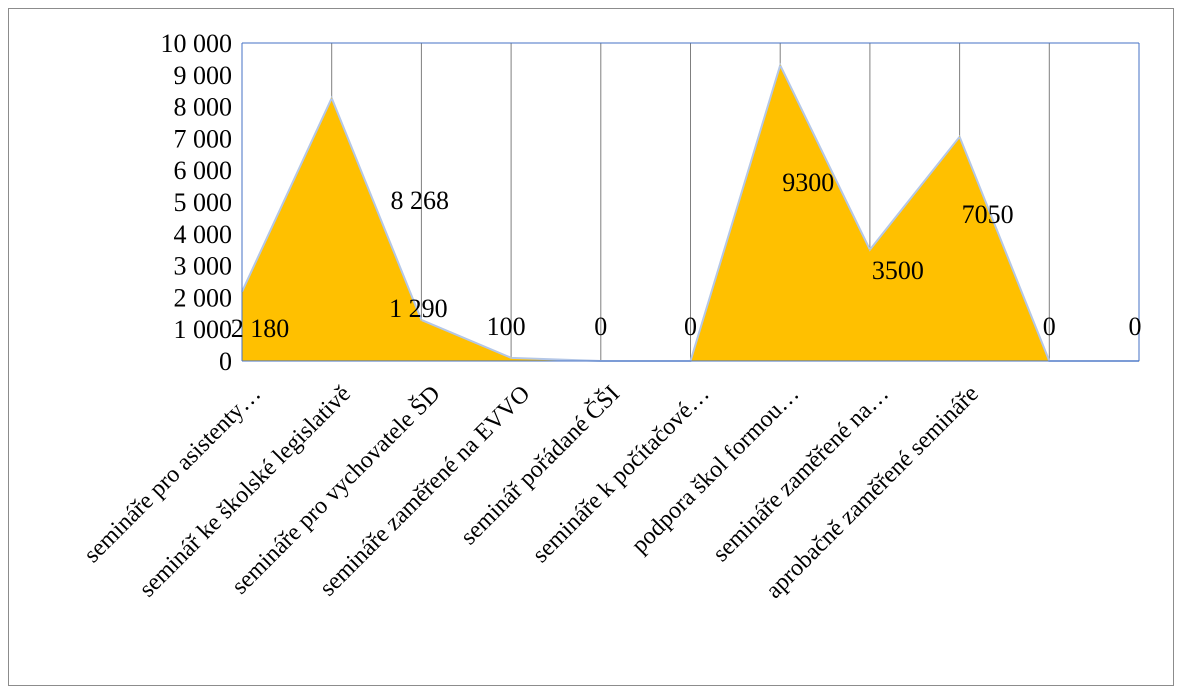 The image size is (1183, 695). I want to click on y-tick-label: 8 000, so click(203, 107).